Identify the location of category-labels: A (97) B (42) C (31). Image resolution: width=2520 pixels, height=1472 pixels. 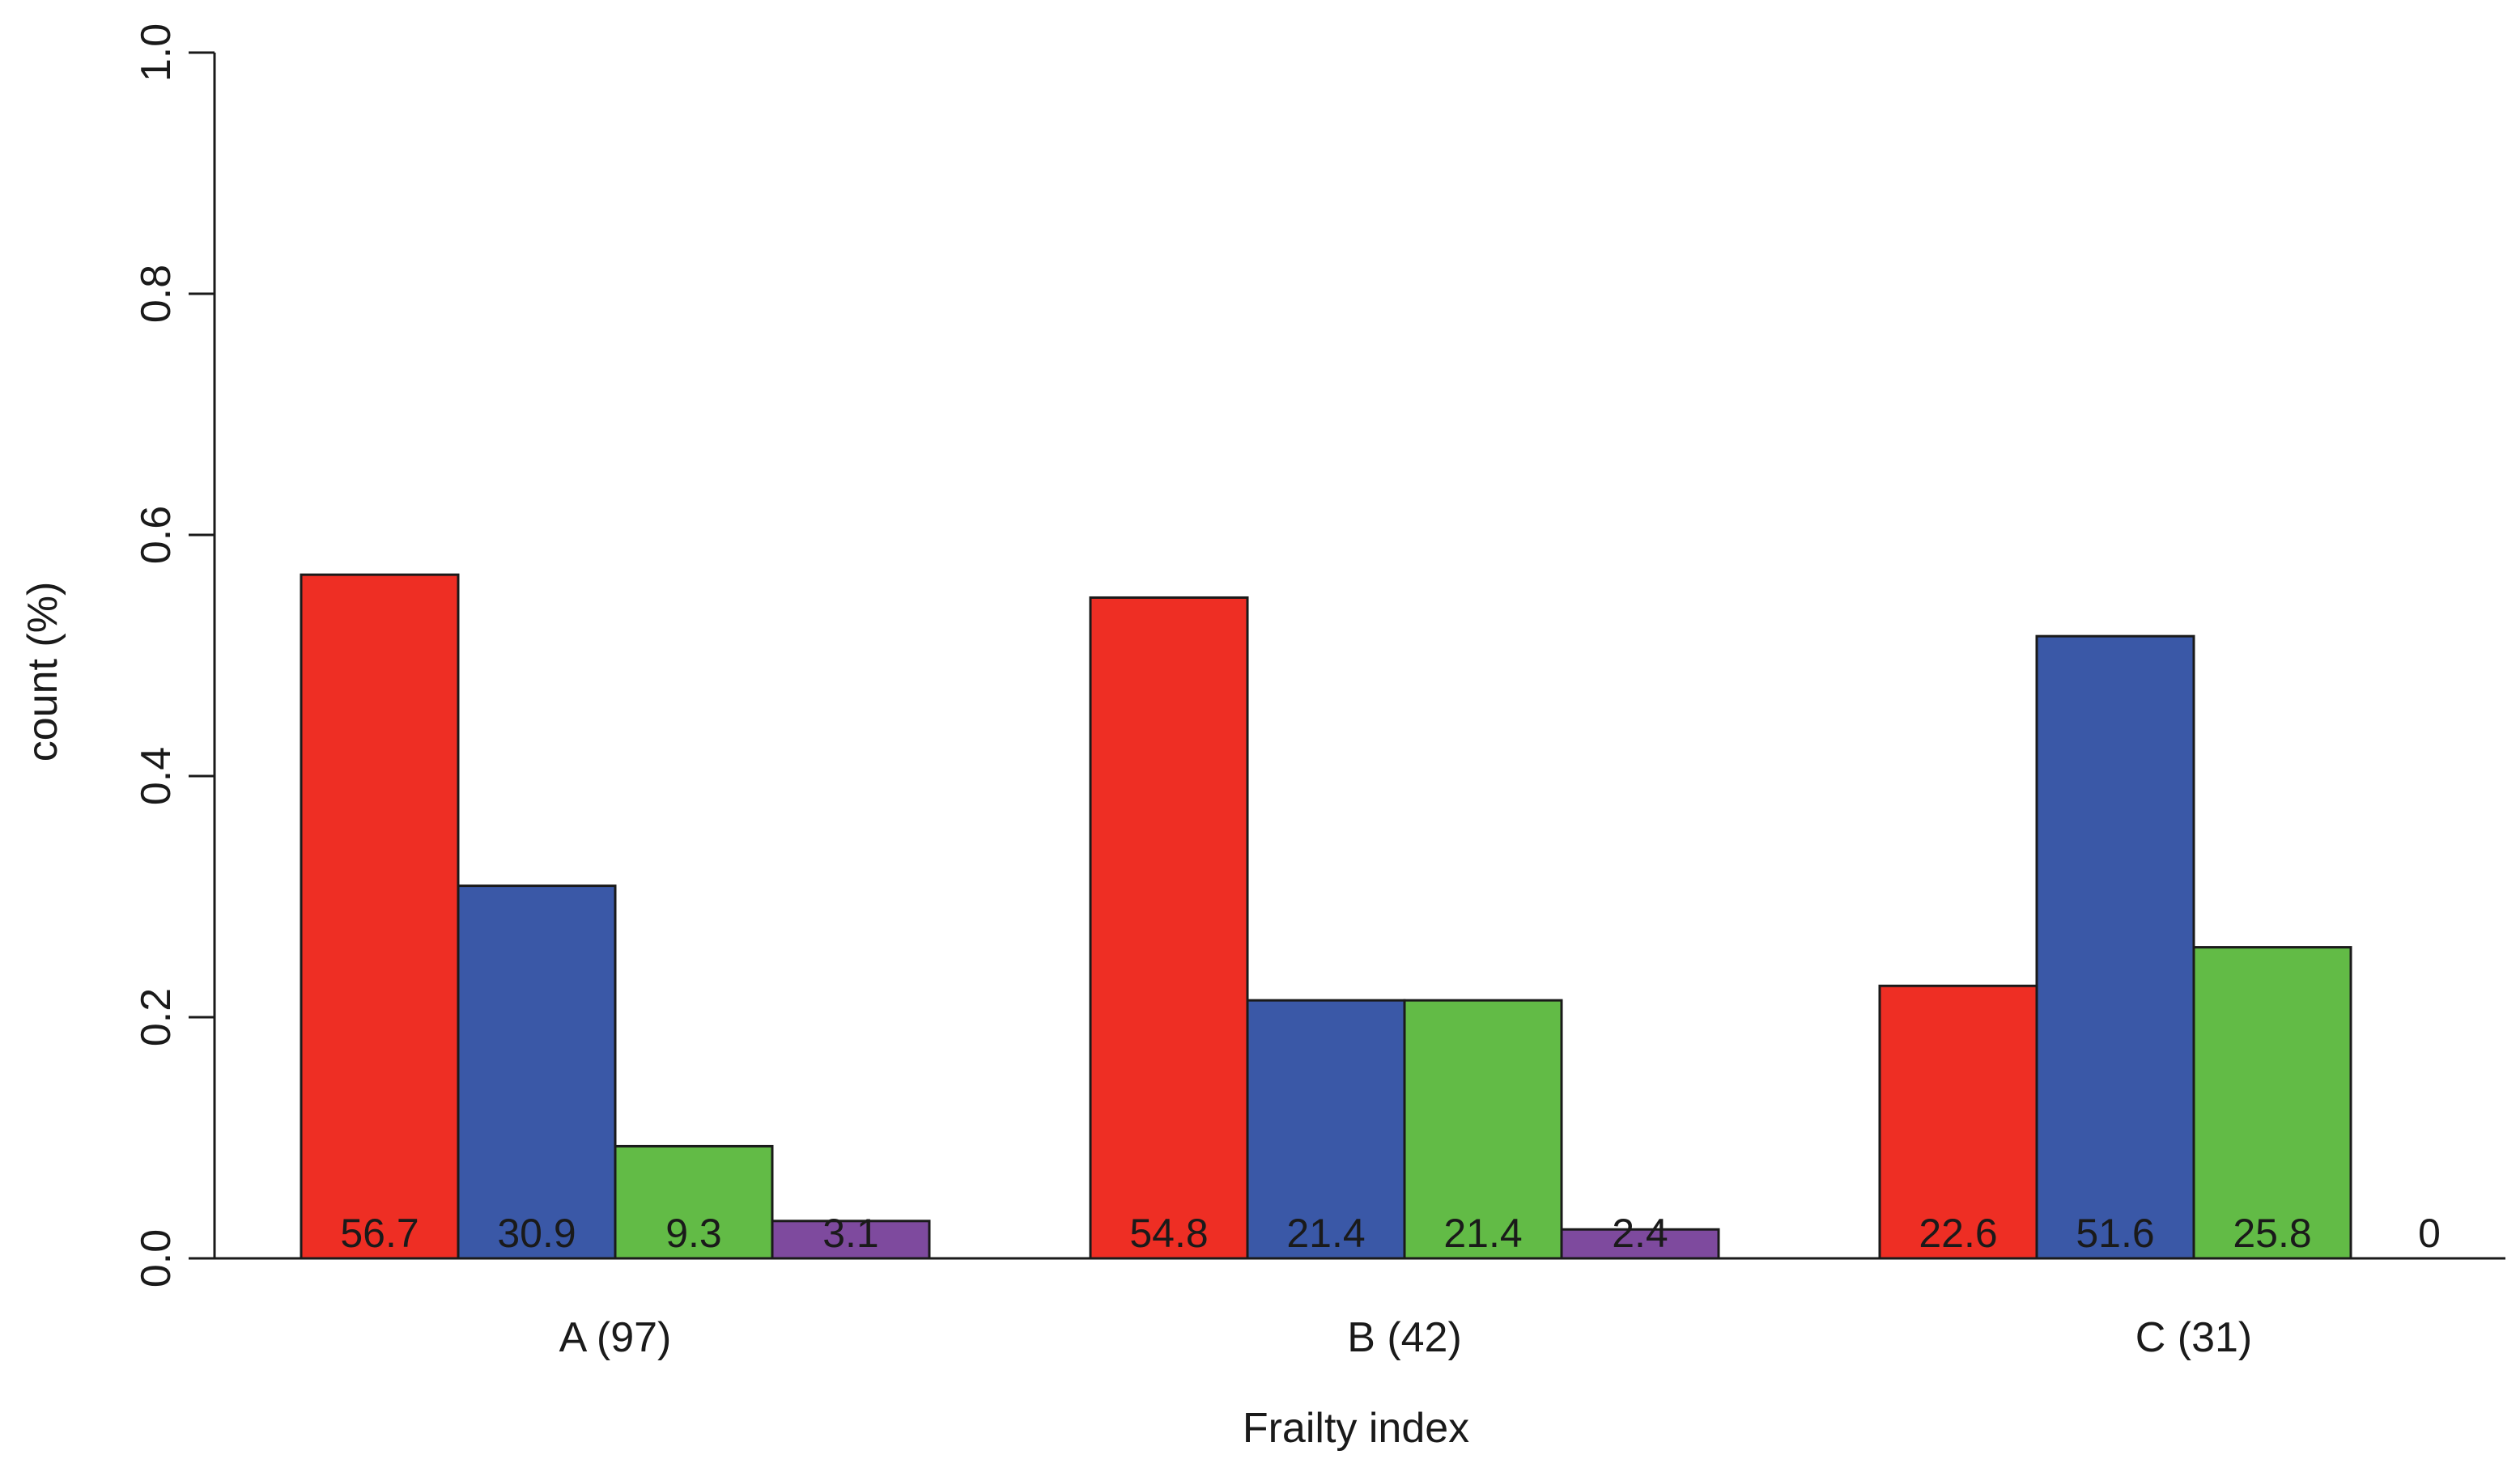
(1406, 1337).